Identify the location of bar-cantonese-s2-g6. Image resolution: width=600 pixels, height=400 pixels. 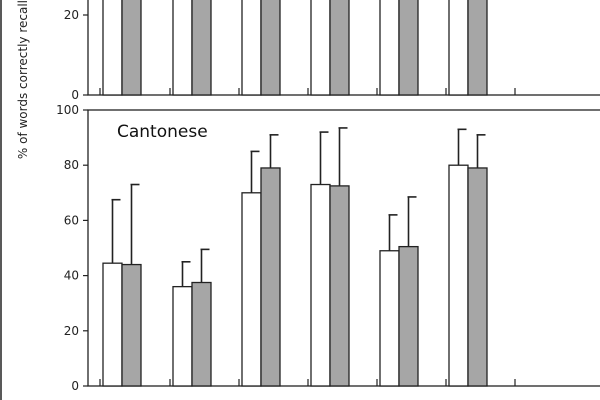
(477, 277).